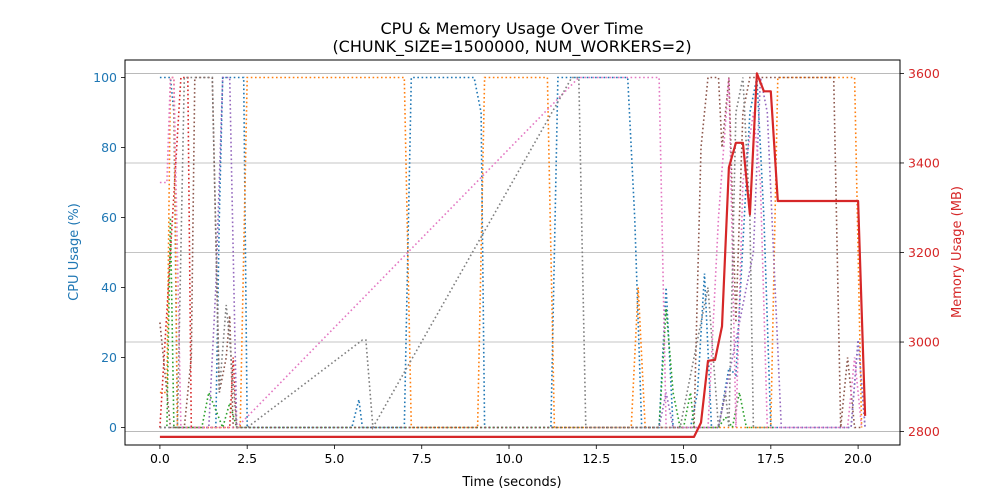 This screenshot has width=1000, height=500. Describe the element at coordinates (335, 458) in the screenshot. I see `x-tick-label: 5.0` at that location.